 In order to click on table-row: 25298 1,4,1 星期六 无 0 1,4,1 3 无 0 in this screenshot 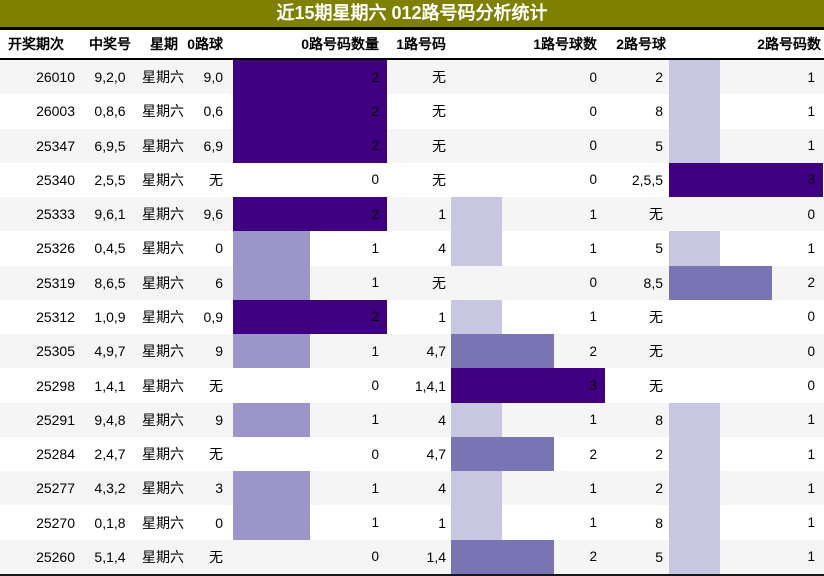, I will do `click(412, 385)`.